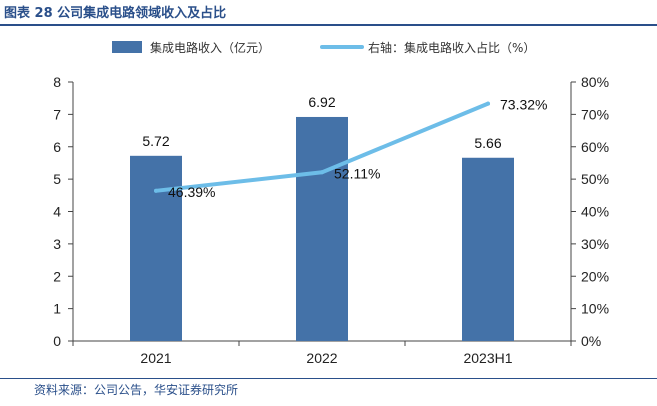  I want to click on y-right-tick-label: 20%, so click(595, 276).